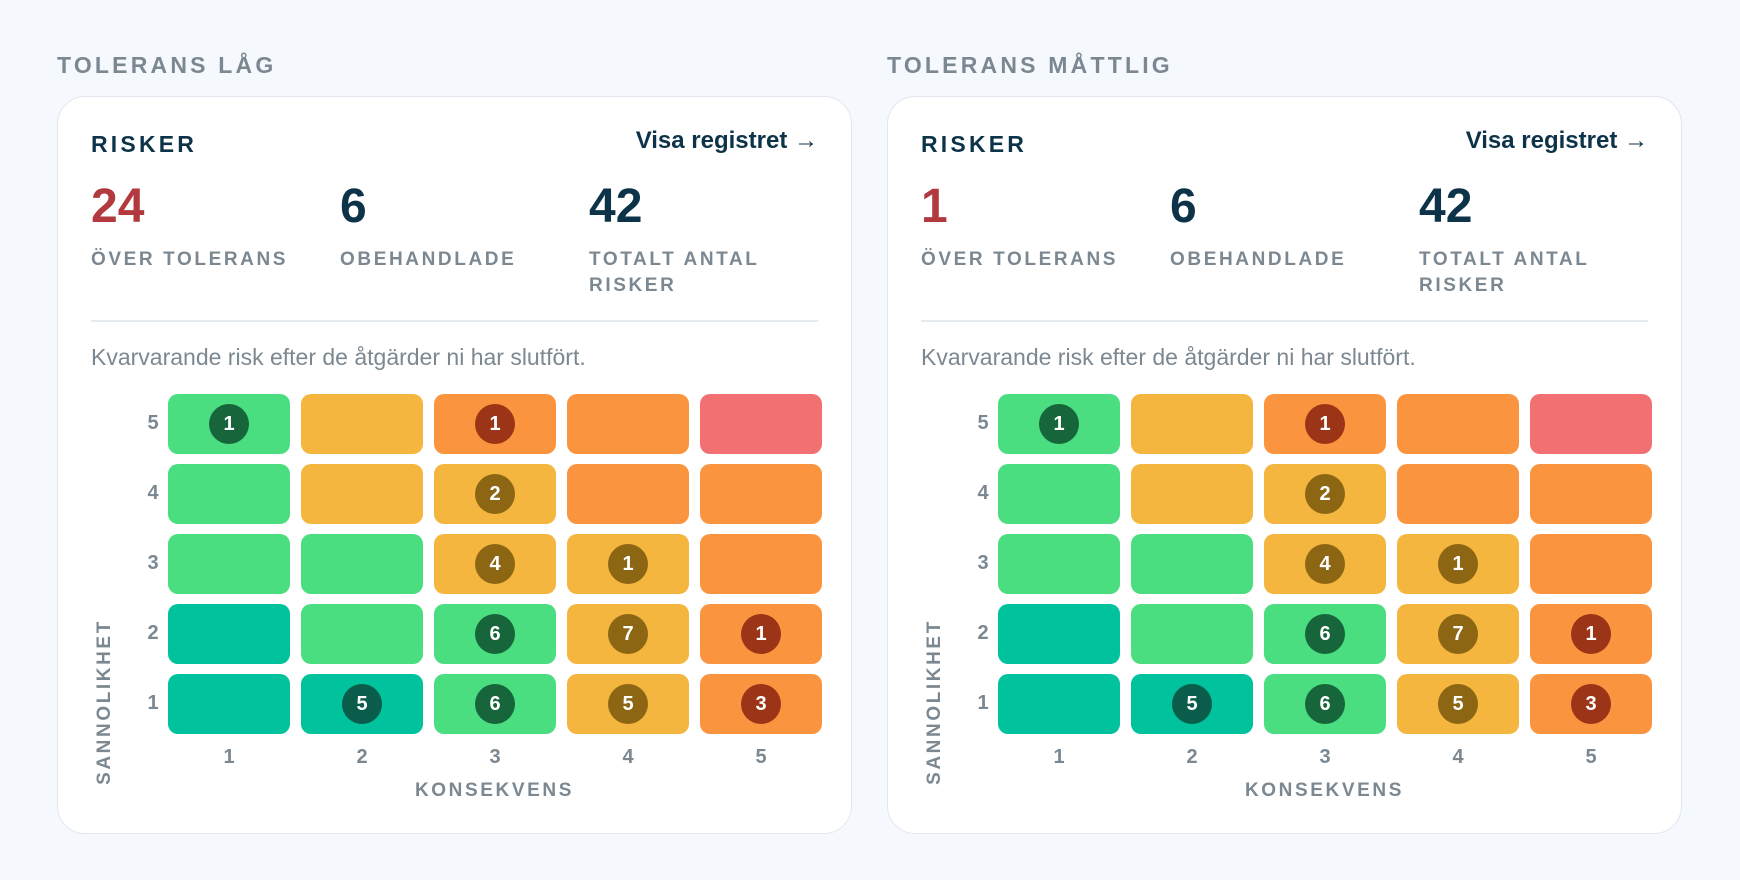  What do you see at coordinates (494, 790) in the screenshot?
I see `x-axis-title: KONSEKVENS` at bounding box center [494, 790].